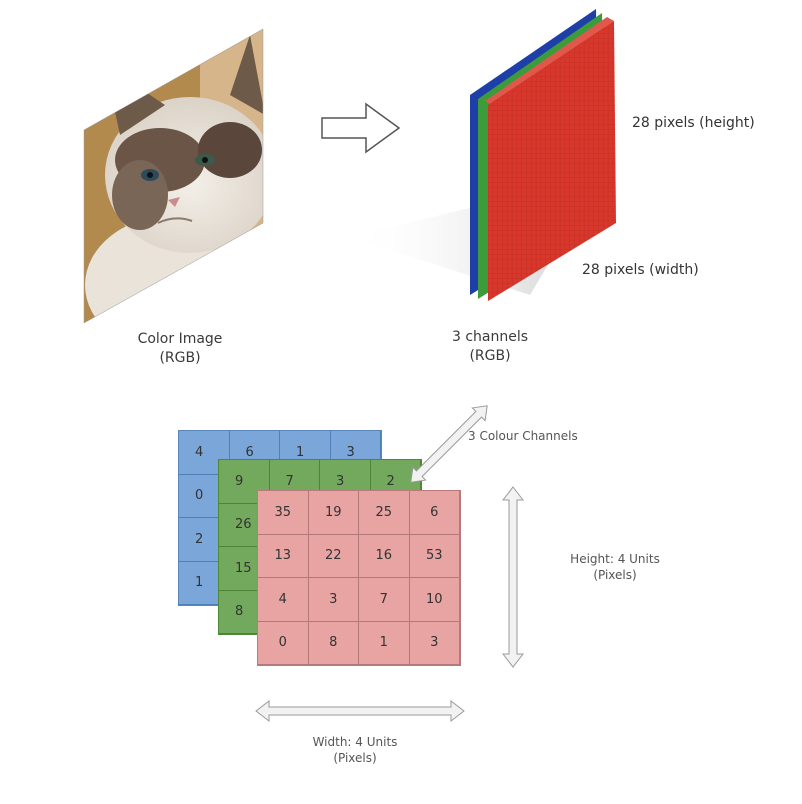  I want to click on red-cell: 6, so click(434, 513).